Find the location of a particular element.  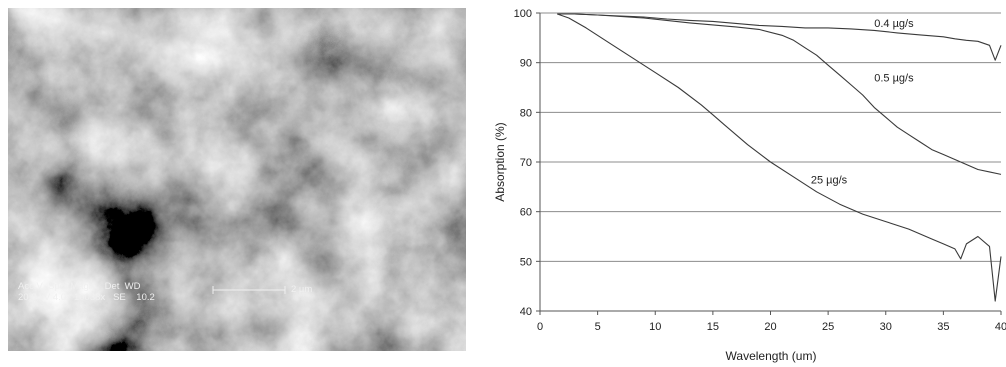

series-label-3: 25 µg/s is located at coordinates (829, 180).